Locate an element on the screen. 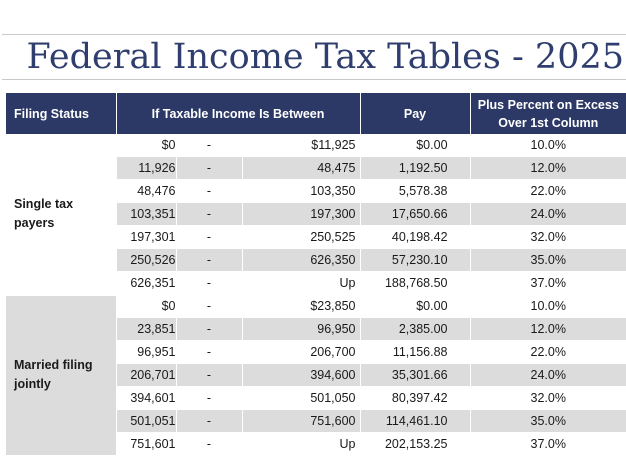 This screenshot has width=626, height=457. header-filing-status: Filing Status is located at coordinates (61, 113).